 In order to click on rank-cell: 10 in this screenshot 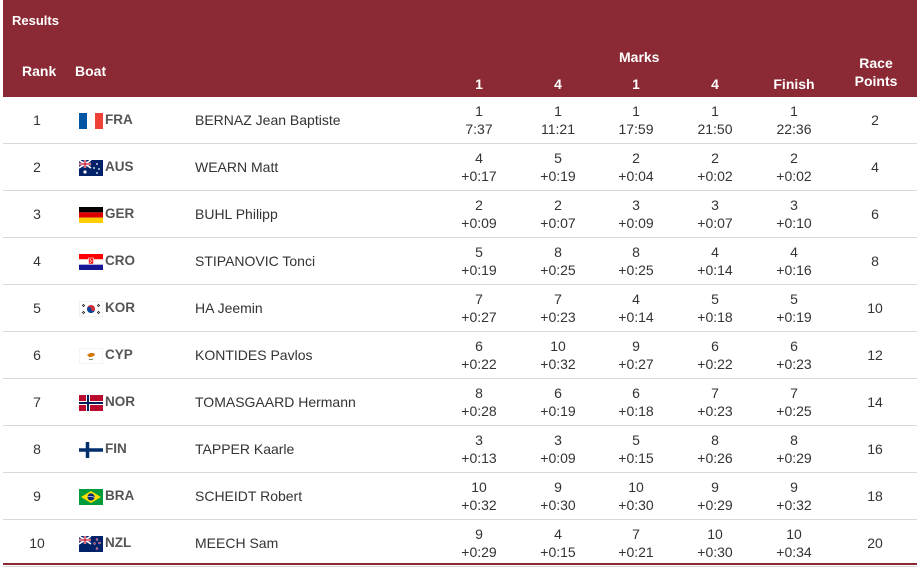, I will do `click(37, 543)`.